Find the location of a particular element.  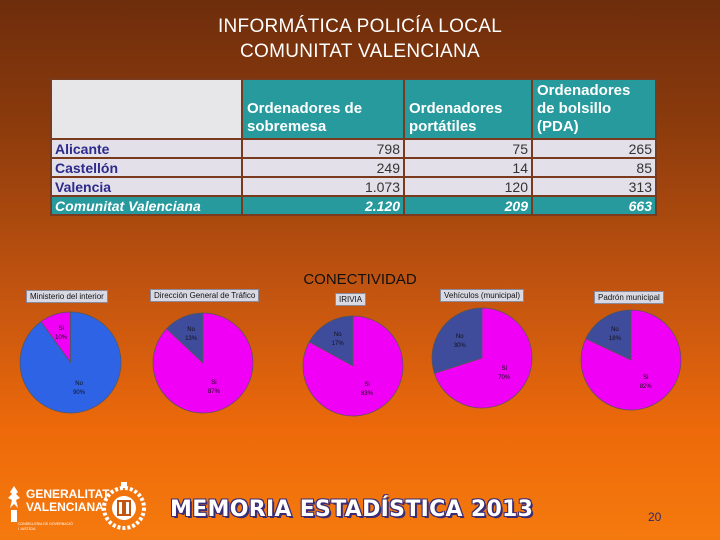

table-corner is located at coordinates (146, 109).